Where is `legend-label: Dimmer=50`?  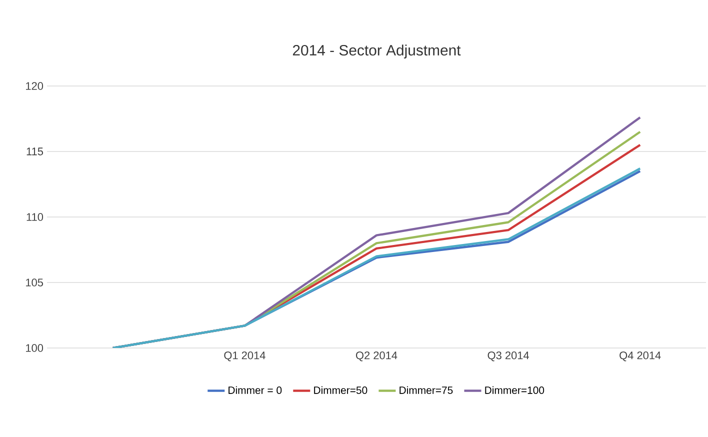
legend-label: Dimmer=50 is located at coordinates (341, 390).